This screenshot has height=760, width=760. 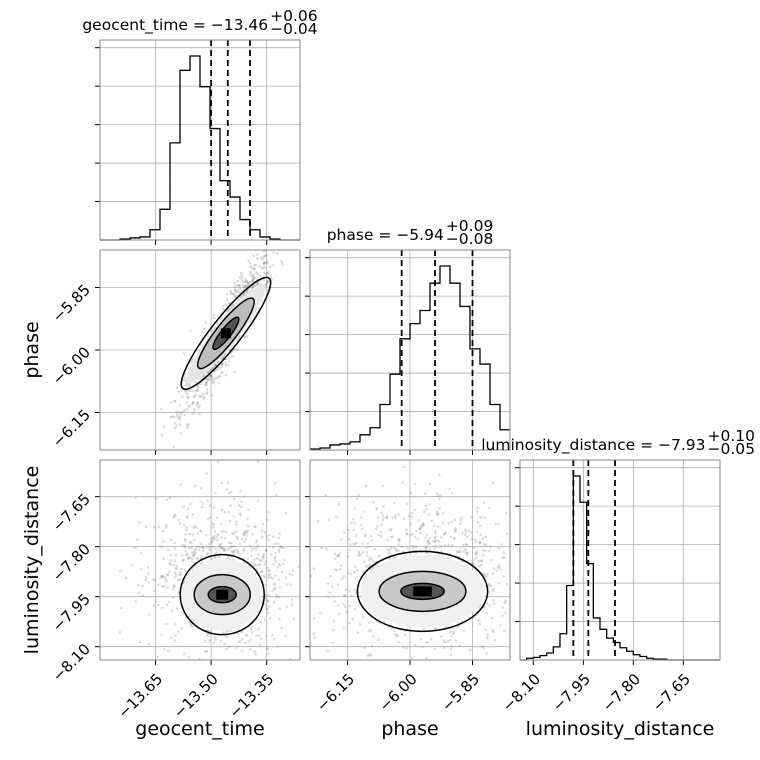 What do you see at coordinates (732, 436) in the screenshot?
I see `title-upper-error: +0.10` at bounding box center [732, 436].